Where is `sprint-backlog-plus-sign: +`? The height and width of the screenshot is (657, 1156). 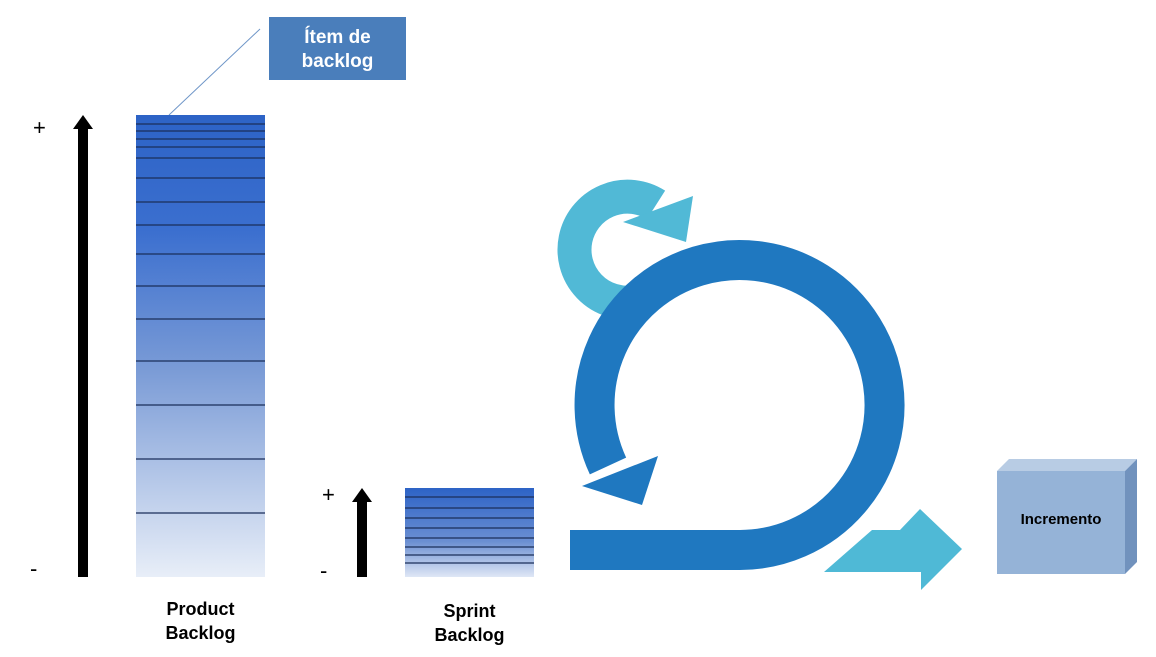 sprint-backlog-plus-sign: + is located at coordinates (328, 494).